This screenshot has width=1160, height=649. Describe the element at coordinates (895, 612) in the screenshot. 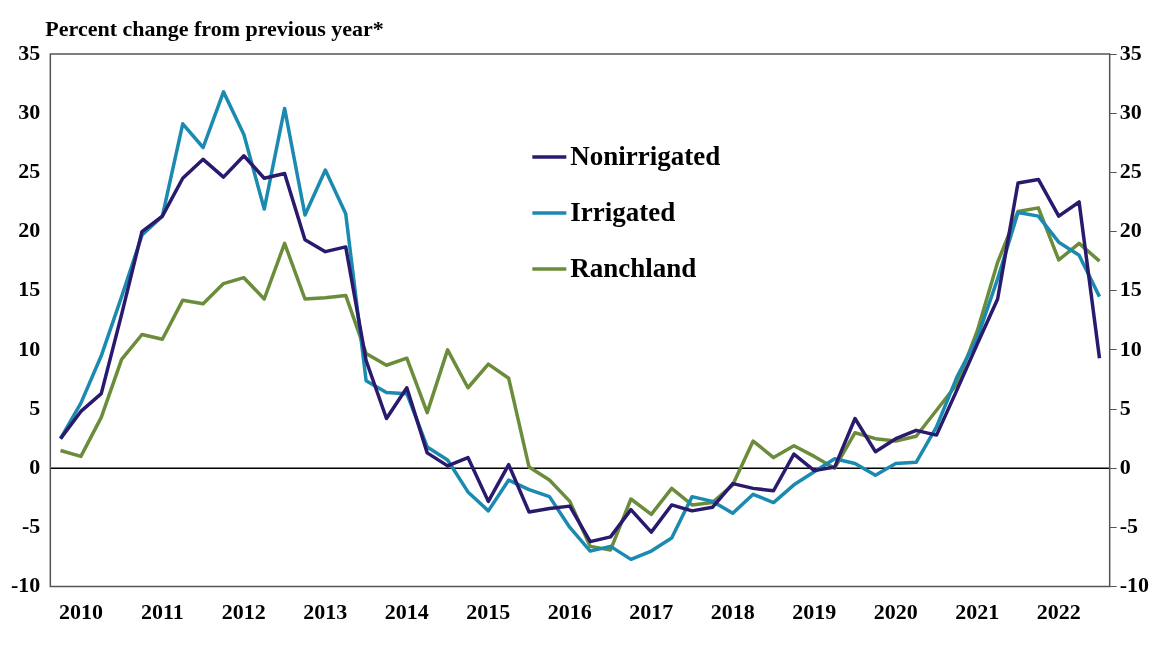

I see `x-tick-label: 2020` at that location.